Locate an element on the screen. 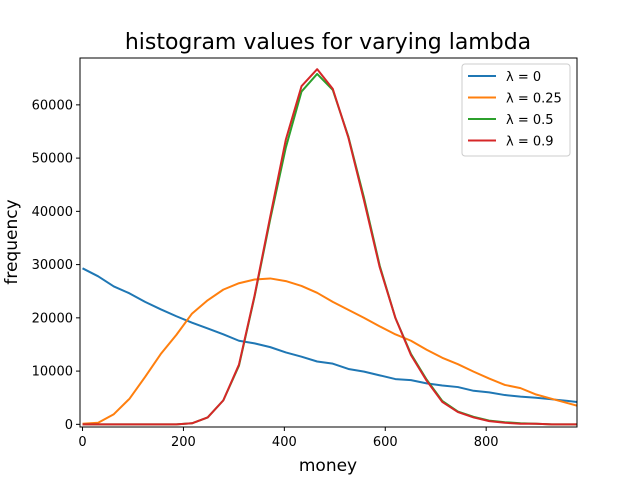  y-tick-label: 10000 is located at coordinates (52, 372).